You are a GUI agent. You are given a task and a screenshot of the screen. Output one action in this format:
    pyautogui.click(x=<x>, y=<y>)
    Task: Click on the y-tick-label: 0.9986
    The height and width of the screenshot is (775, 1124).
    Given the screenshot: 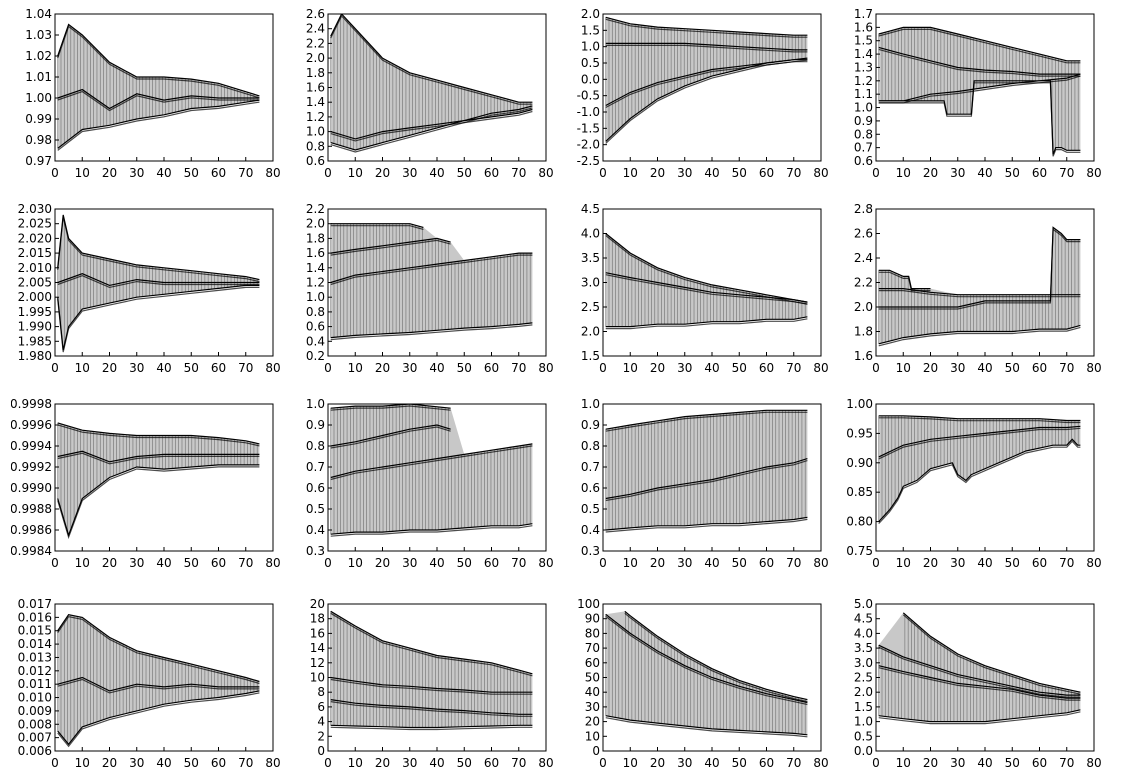 What is the action you would take?
    pyautogui.click(x=31, y=530)
    